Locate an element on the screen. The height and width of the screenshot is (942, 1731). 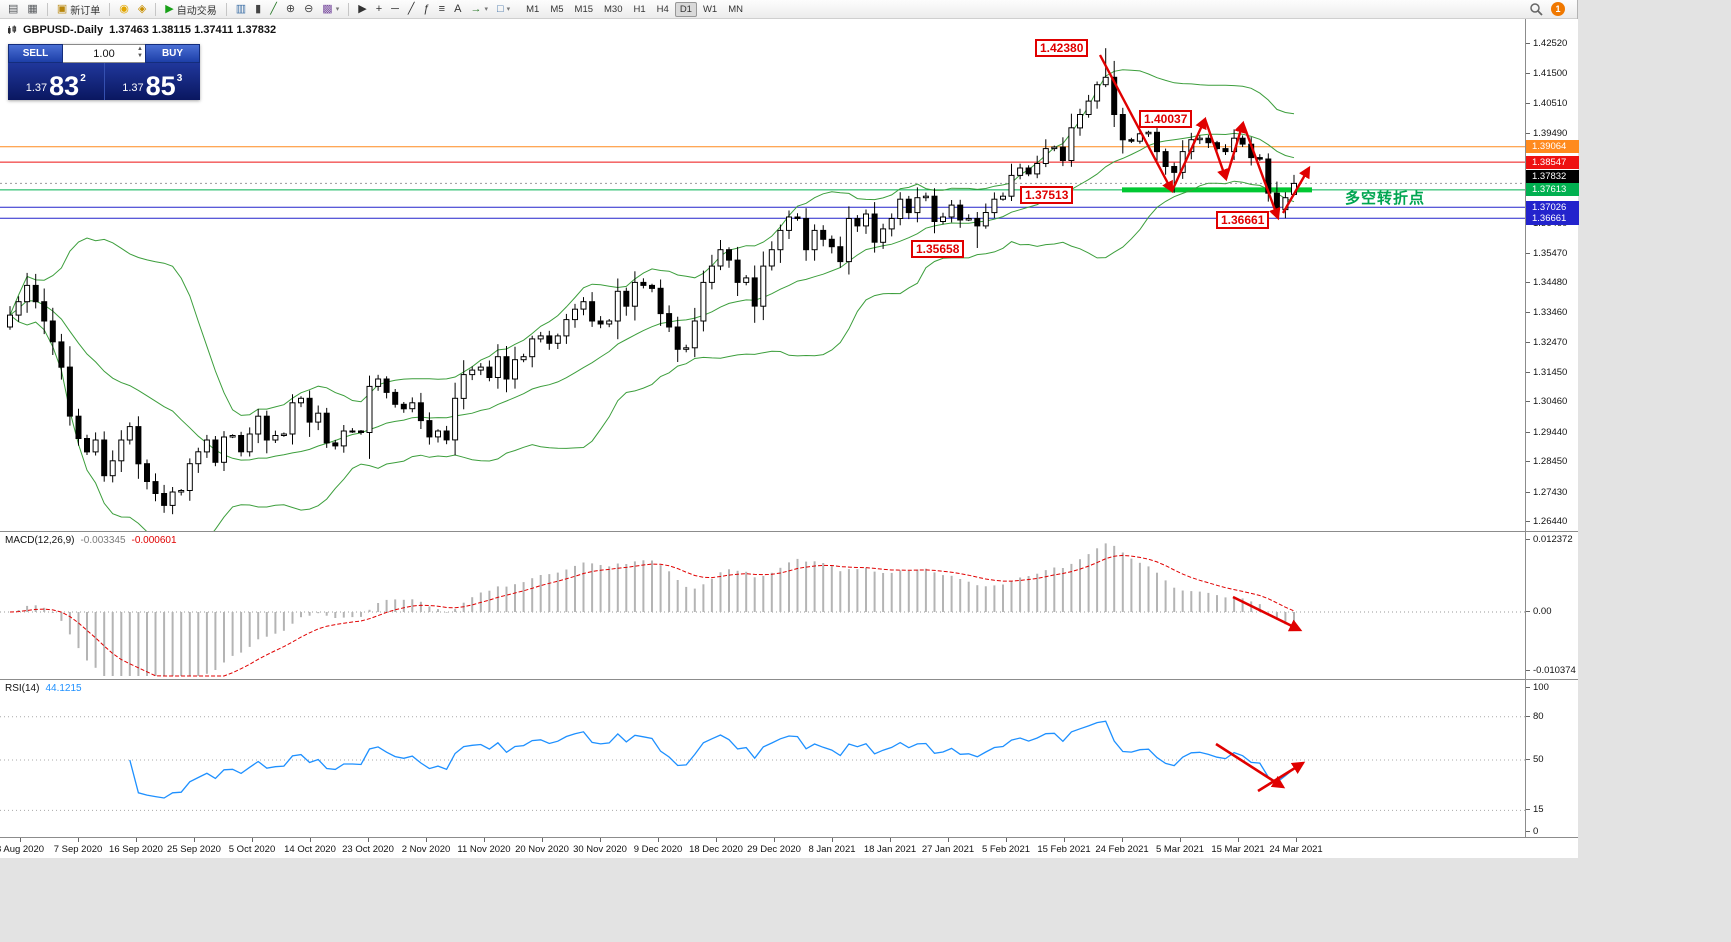
arrows-button: → ▾ is located at coordinates (479, 9).